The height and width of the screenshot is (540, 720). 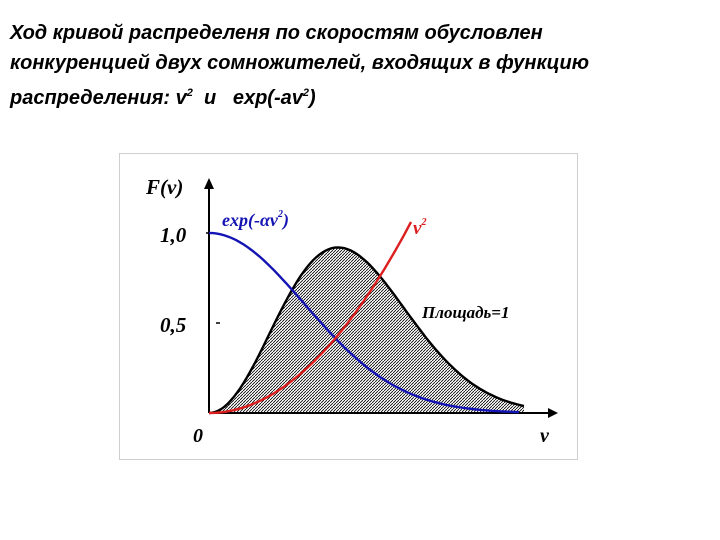 I want to click on area-under-curve, so click(x=366, y=330).